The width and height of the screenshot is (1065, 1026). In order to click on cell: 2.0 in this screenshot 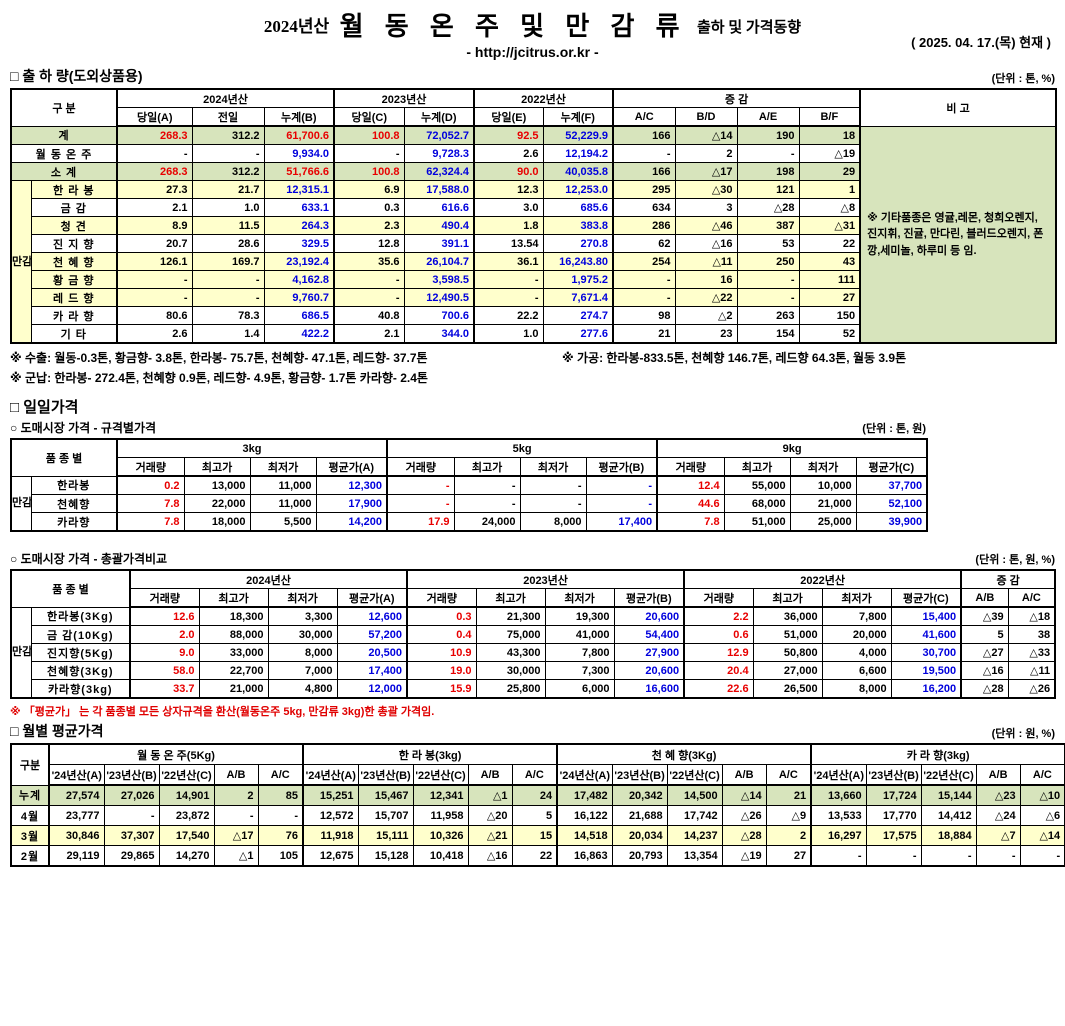, I will do `click(164, 634)`.